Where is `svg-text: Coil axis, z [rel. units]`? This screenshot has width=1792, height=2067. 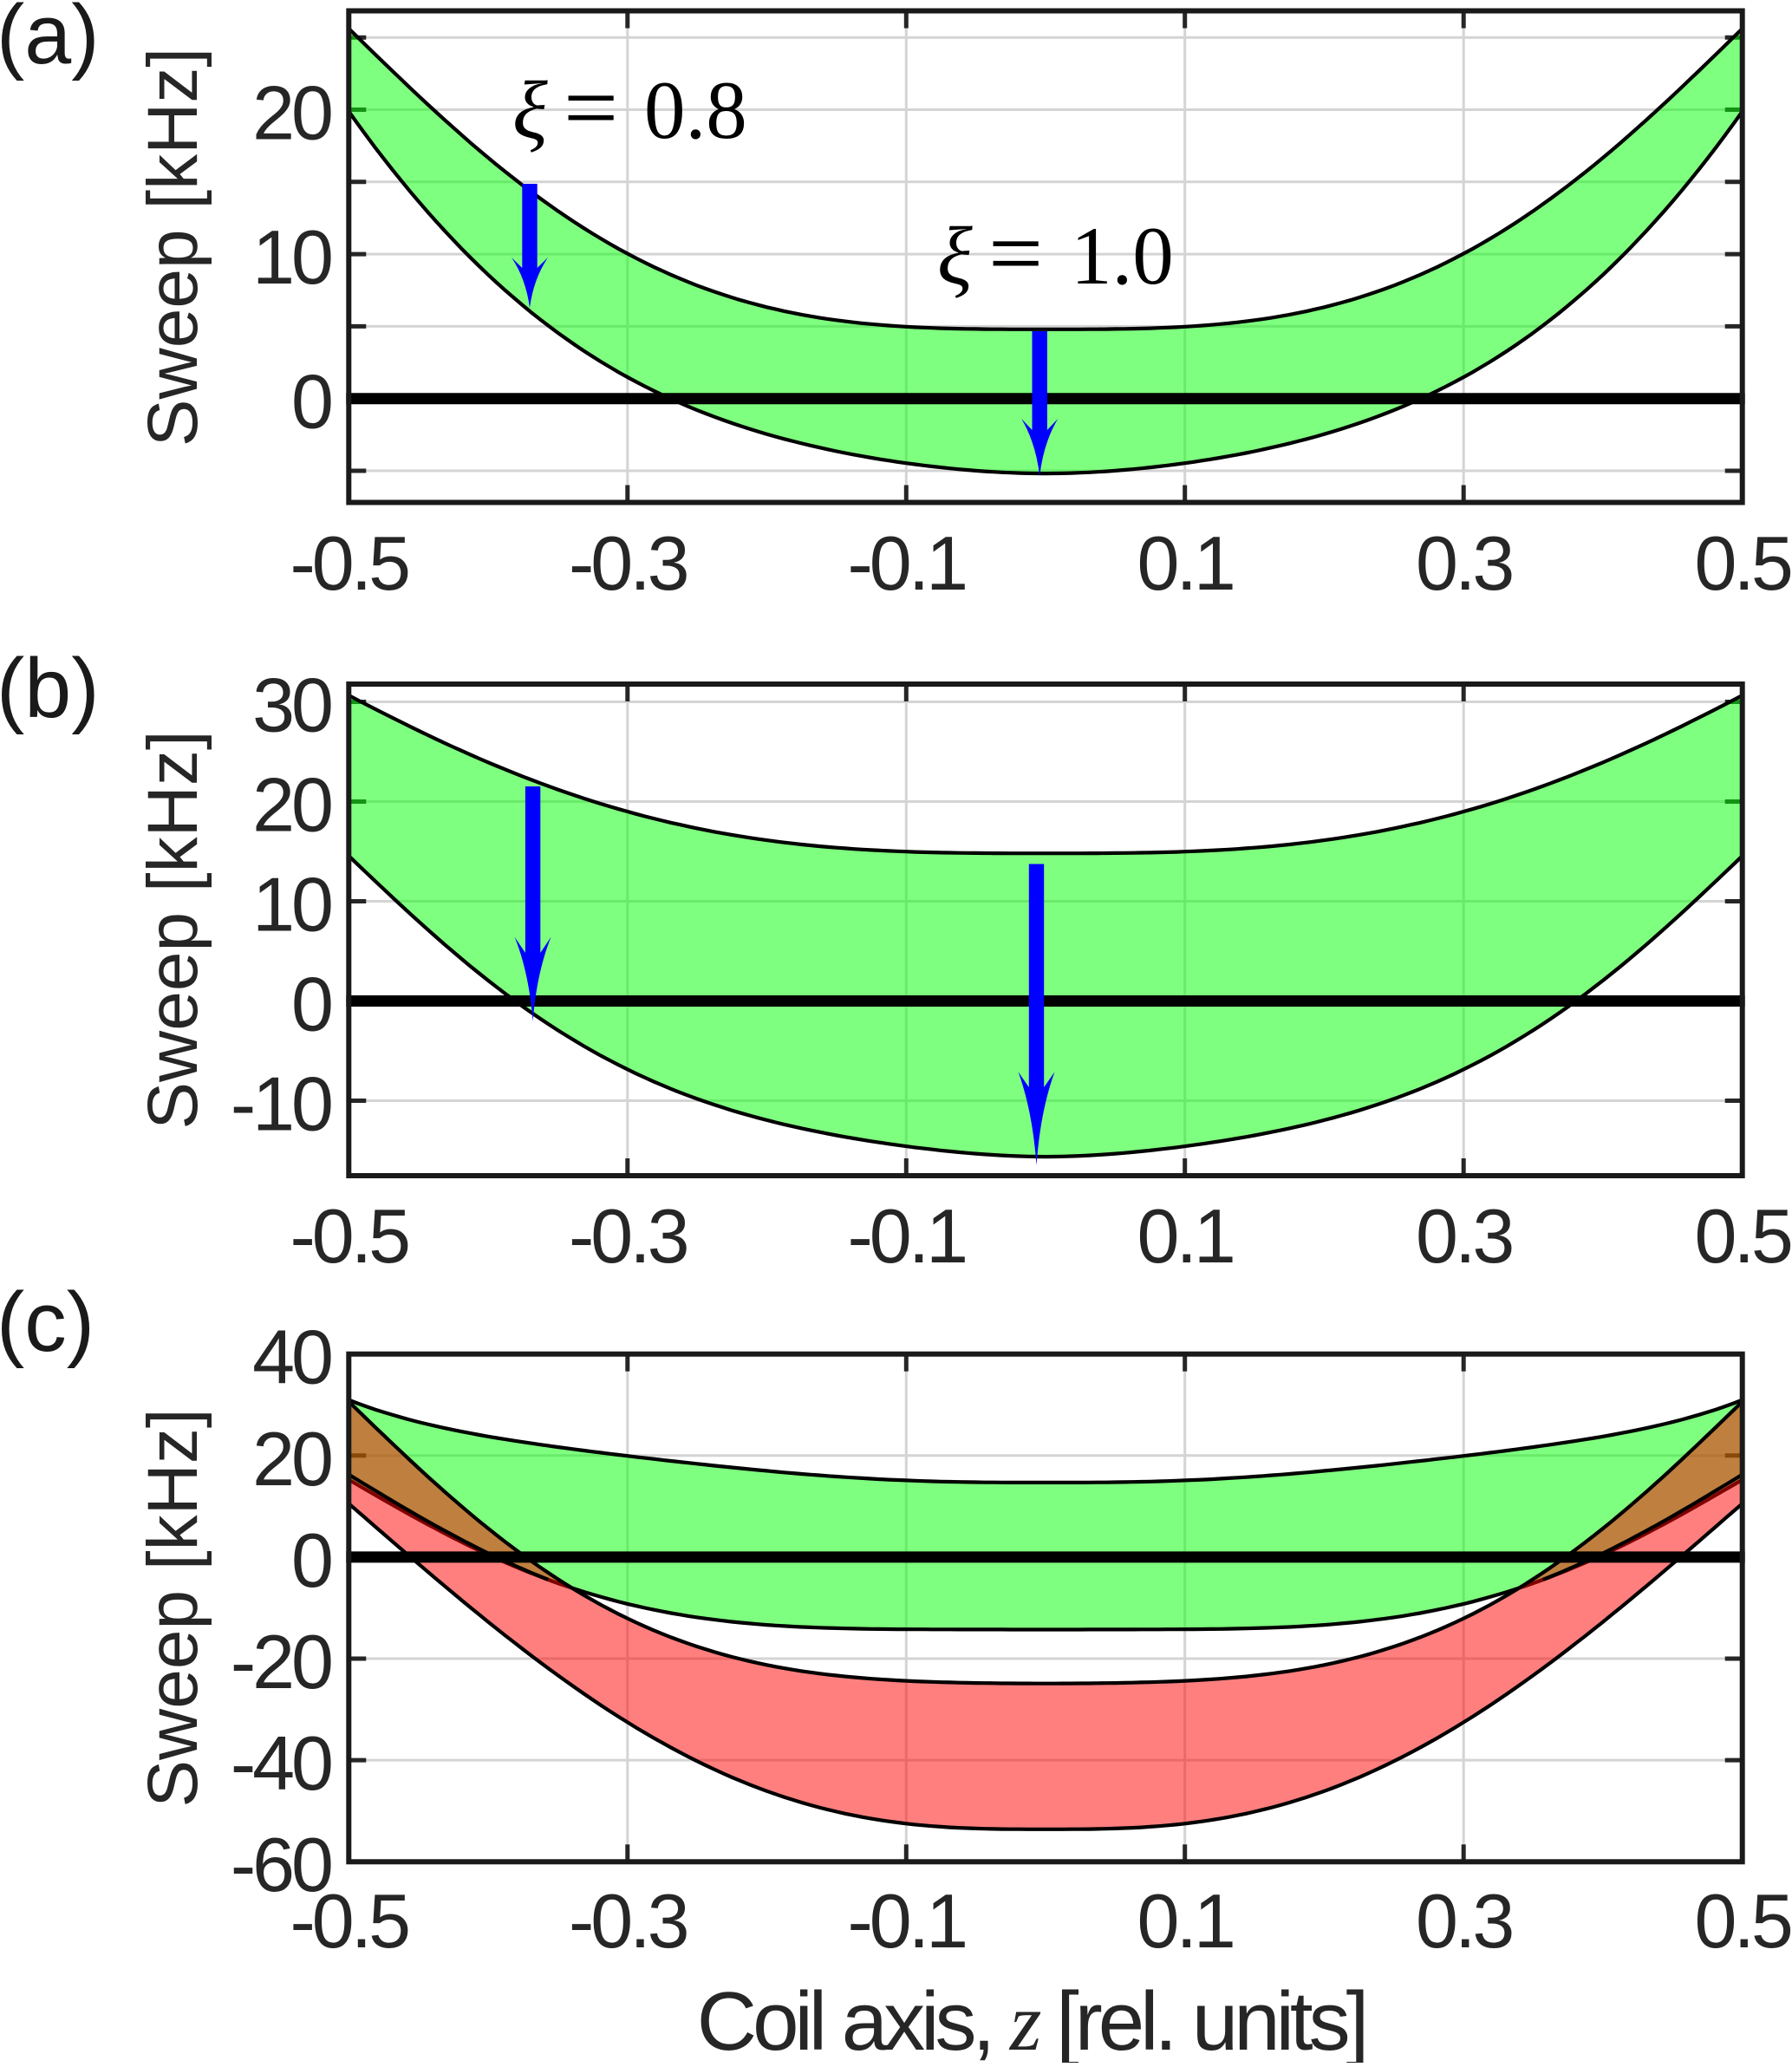 svg-text: Coil axis, z [rel. units] is located at coordinates (1031, 2019).